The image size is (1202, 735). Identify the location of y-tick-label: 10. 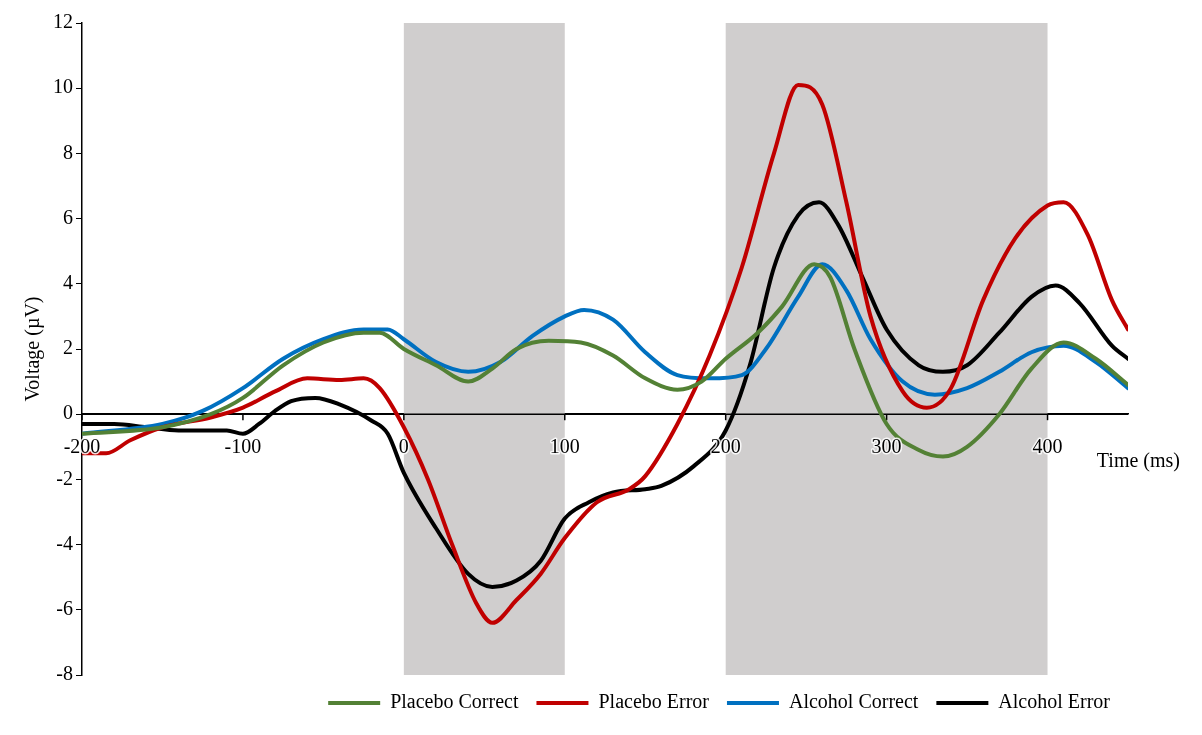
(63, 86).